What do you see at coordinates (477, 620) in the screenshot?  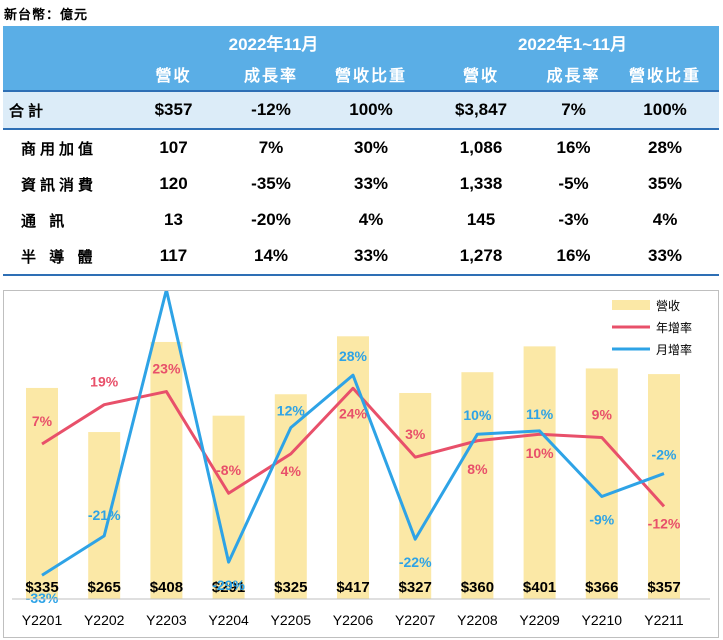 I see `x-tick-label: Y2208` at bounding box center [477, 620].